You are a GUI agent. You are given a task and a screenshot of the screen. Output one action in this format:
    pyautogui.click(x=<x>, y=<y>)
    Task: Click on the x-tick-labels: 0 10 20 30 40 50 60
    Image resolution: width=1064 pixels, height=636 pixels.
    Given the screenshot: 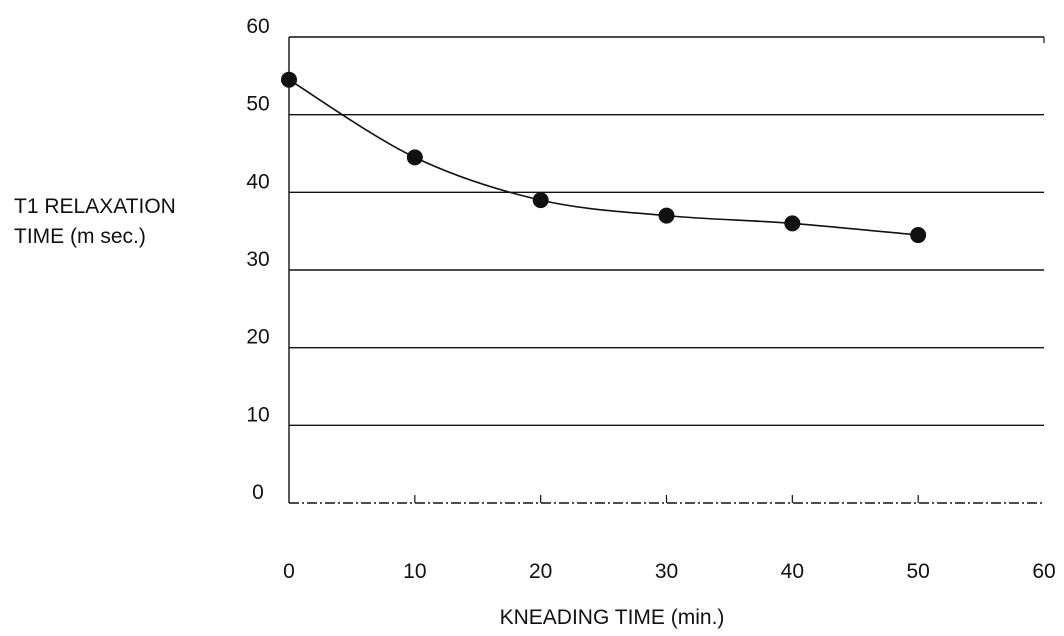 What is the action you would take?
    pyautogui.click(x=669, y=571)
    